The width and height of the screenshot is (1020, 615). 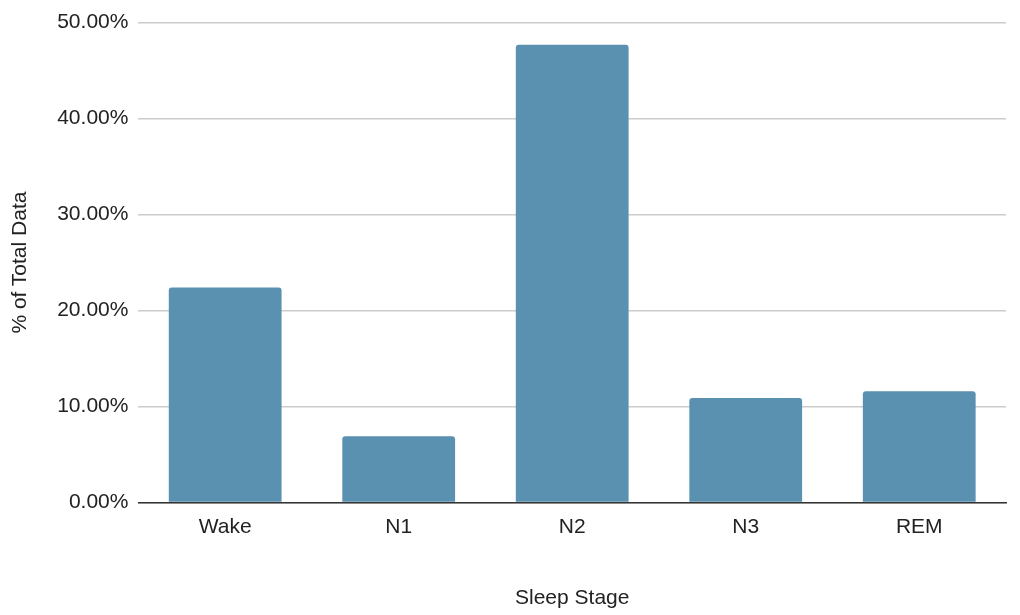 I want to click on y-tick-label: 30.00%, so click(x=93, y=213).